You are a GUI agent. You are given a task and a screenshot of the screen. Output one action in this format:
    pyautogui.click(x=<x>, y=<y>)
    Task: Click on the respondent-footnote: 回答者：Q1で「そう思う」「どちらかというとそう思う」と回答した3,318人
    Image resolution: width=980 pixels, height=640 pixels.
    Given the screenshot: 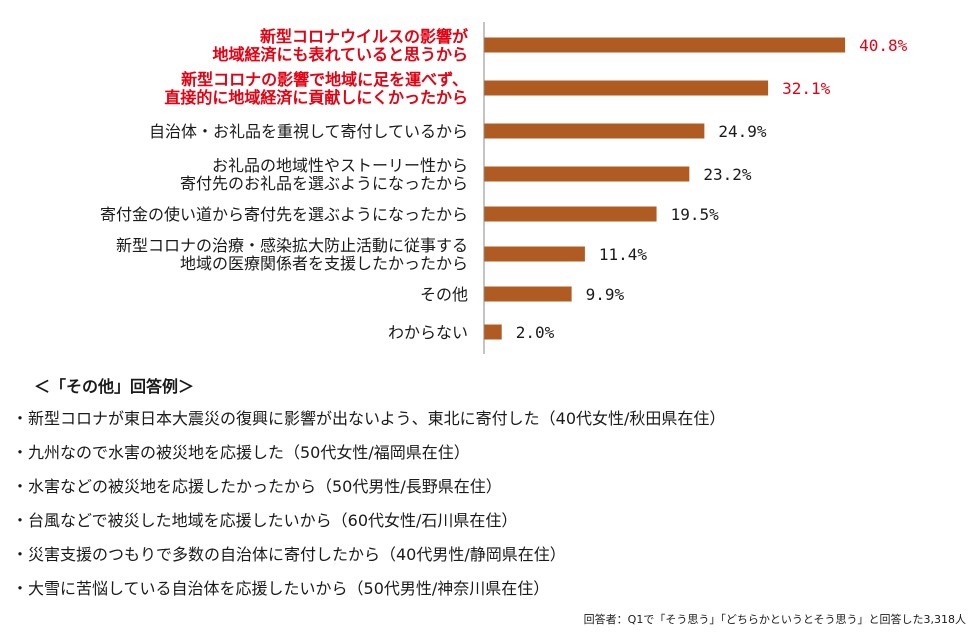 What is the action you would take?
    pyautogui.click(x=774, y=619)
    